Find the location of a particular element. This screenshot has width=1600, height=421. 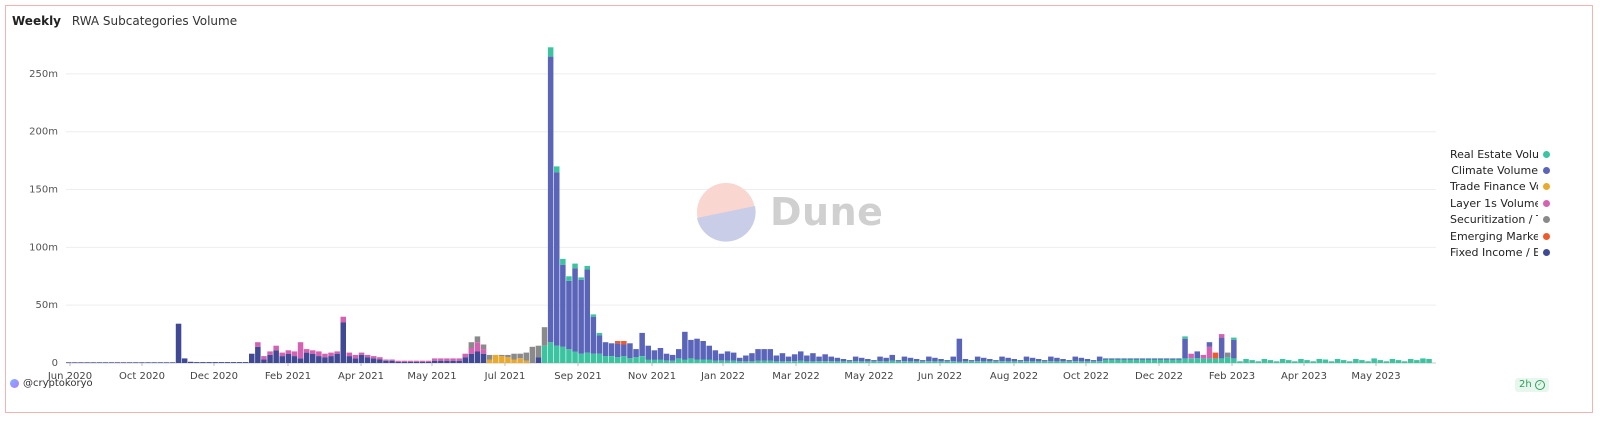

legend-label: Trade Finance Volume is located at coordinates (1494, 187).